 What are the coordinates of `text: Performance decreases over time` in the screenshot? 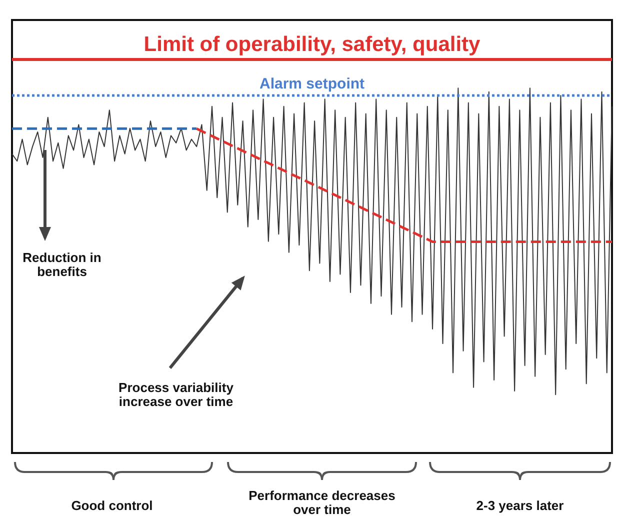 It's located at (322, 502).